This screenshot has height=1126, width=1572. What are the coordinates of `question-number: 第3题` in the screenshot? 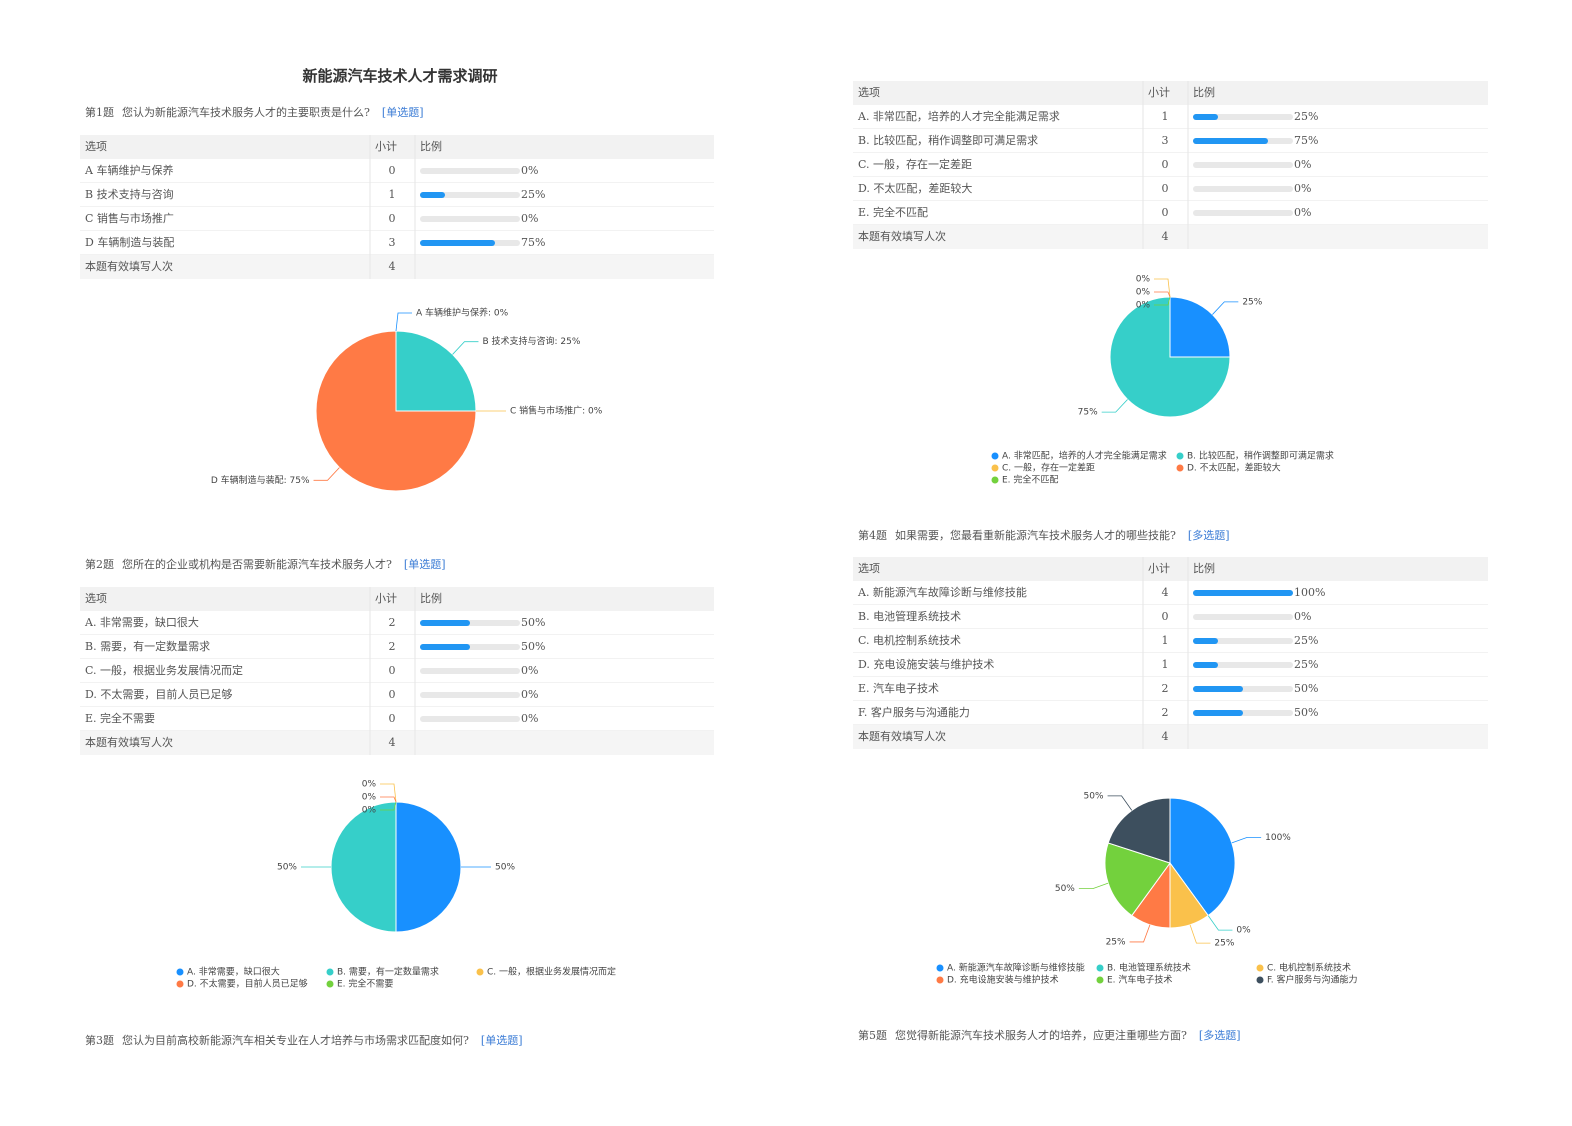 It's located at (99, 1040).